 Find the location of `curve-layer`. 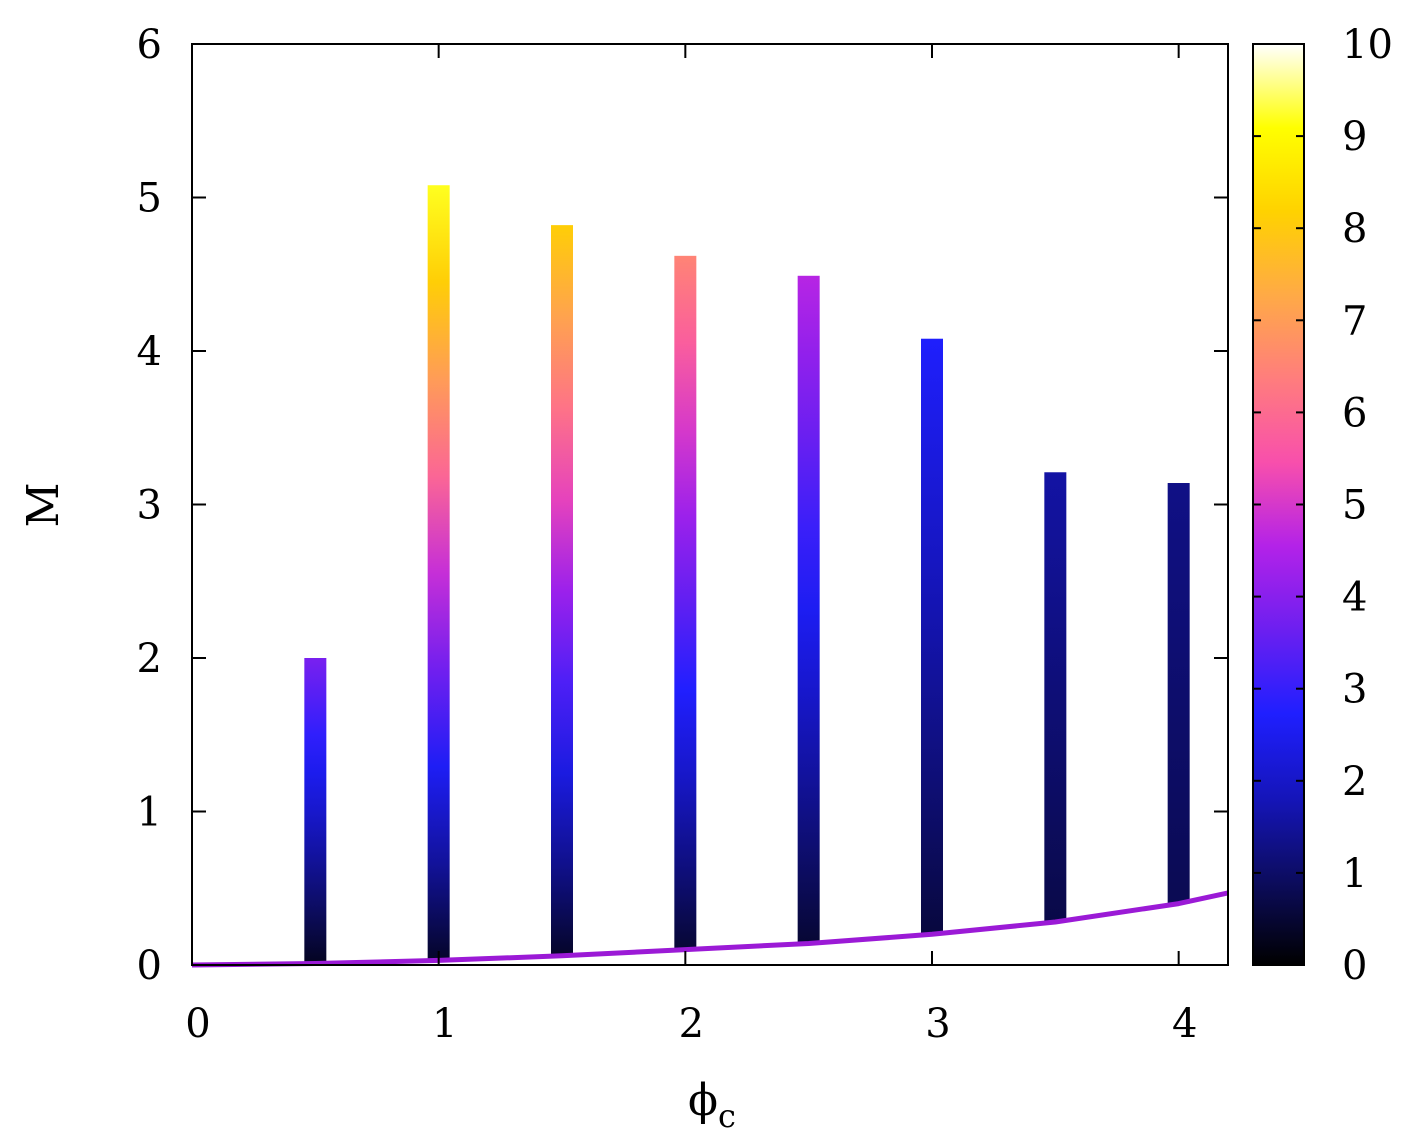

curve-layer is located at coordinates (710, 929).